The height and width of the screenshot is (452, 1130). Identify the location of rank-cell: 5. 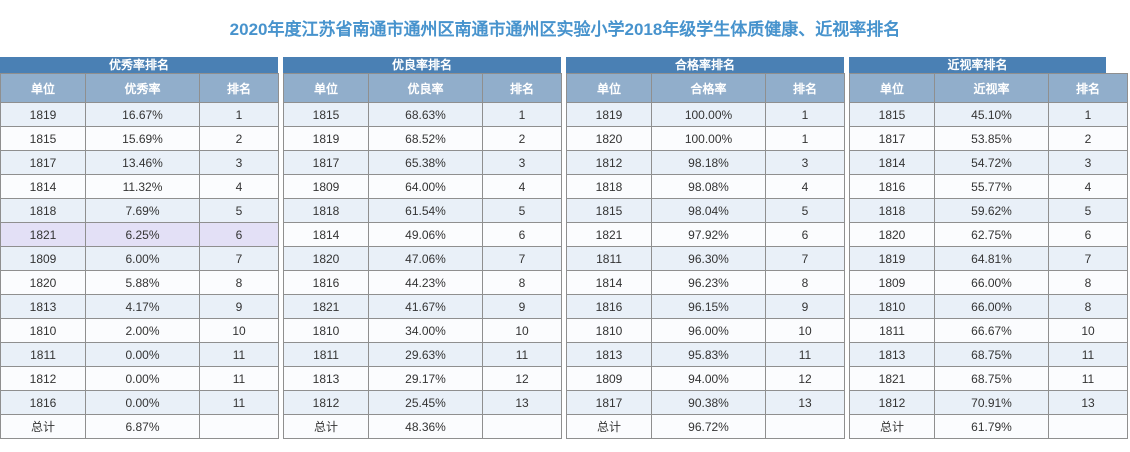
(239, 210).